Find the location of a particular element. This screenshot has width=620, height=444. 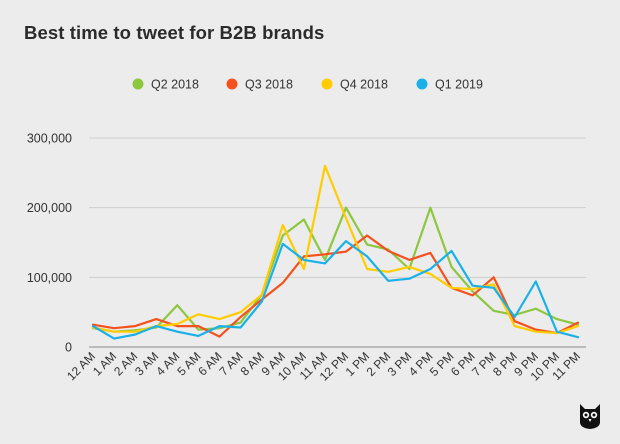

legend-label: Q3 2018 is located at coordinates (269, 85).